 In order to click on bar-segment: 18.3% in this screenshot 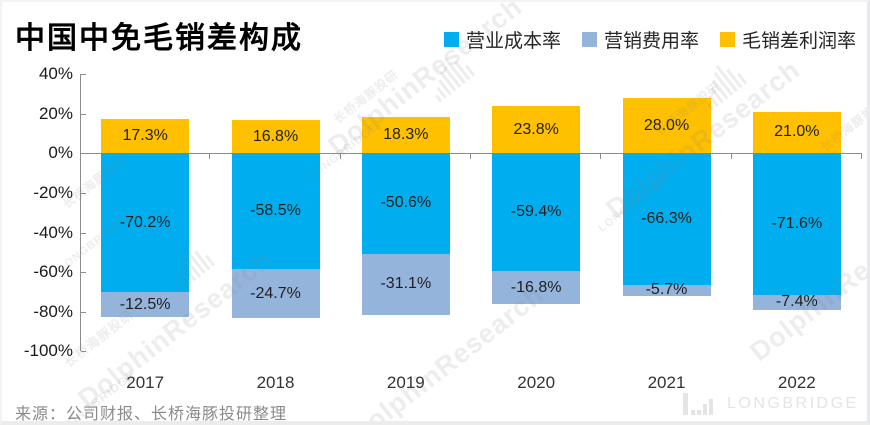, I will do `click(405, 135)`.